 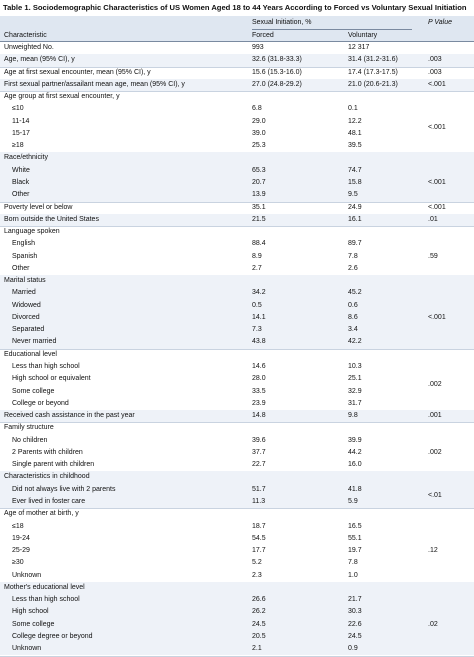 I want to click on forced-value: 23.9, so click(x=259, y=403).